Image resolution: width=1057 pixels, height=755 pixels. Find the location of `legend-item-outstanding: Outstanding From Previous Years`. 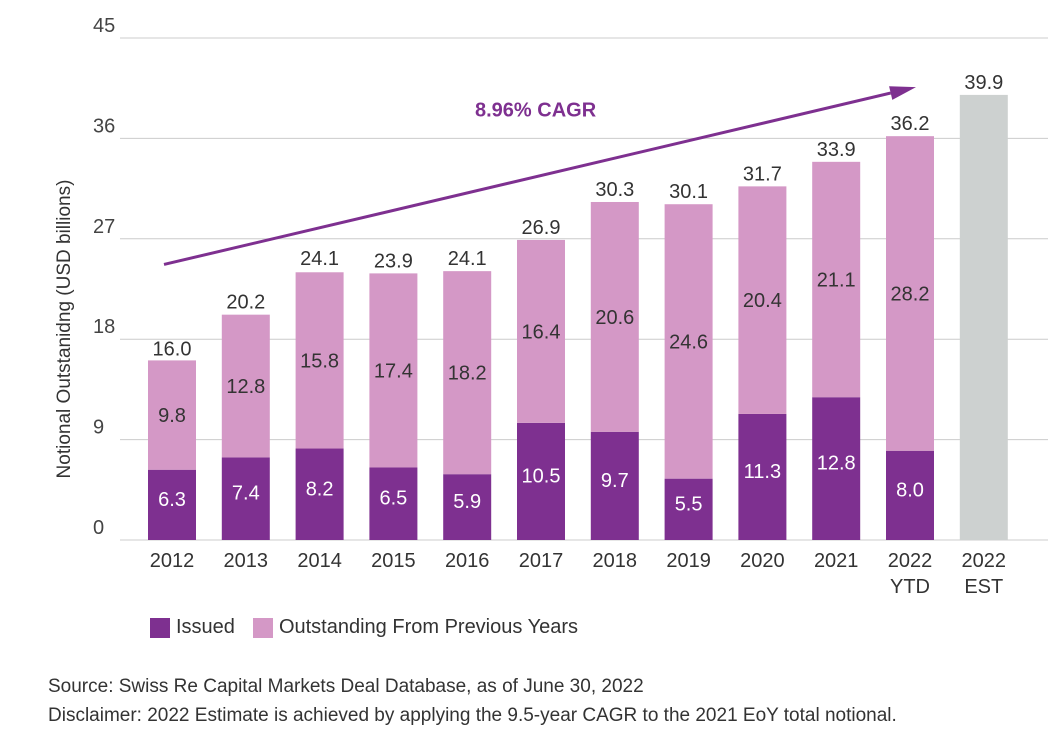

legend-item-outstanding: Outstanding From Previous Years is located at coordinates (415, 627).